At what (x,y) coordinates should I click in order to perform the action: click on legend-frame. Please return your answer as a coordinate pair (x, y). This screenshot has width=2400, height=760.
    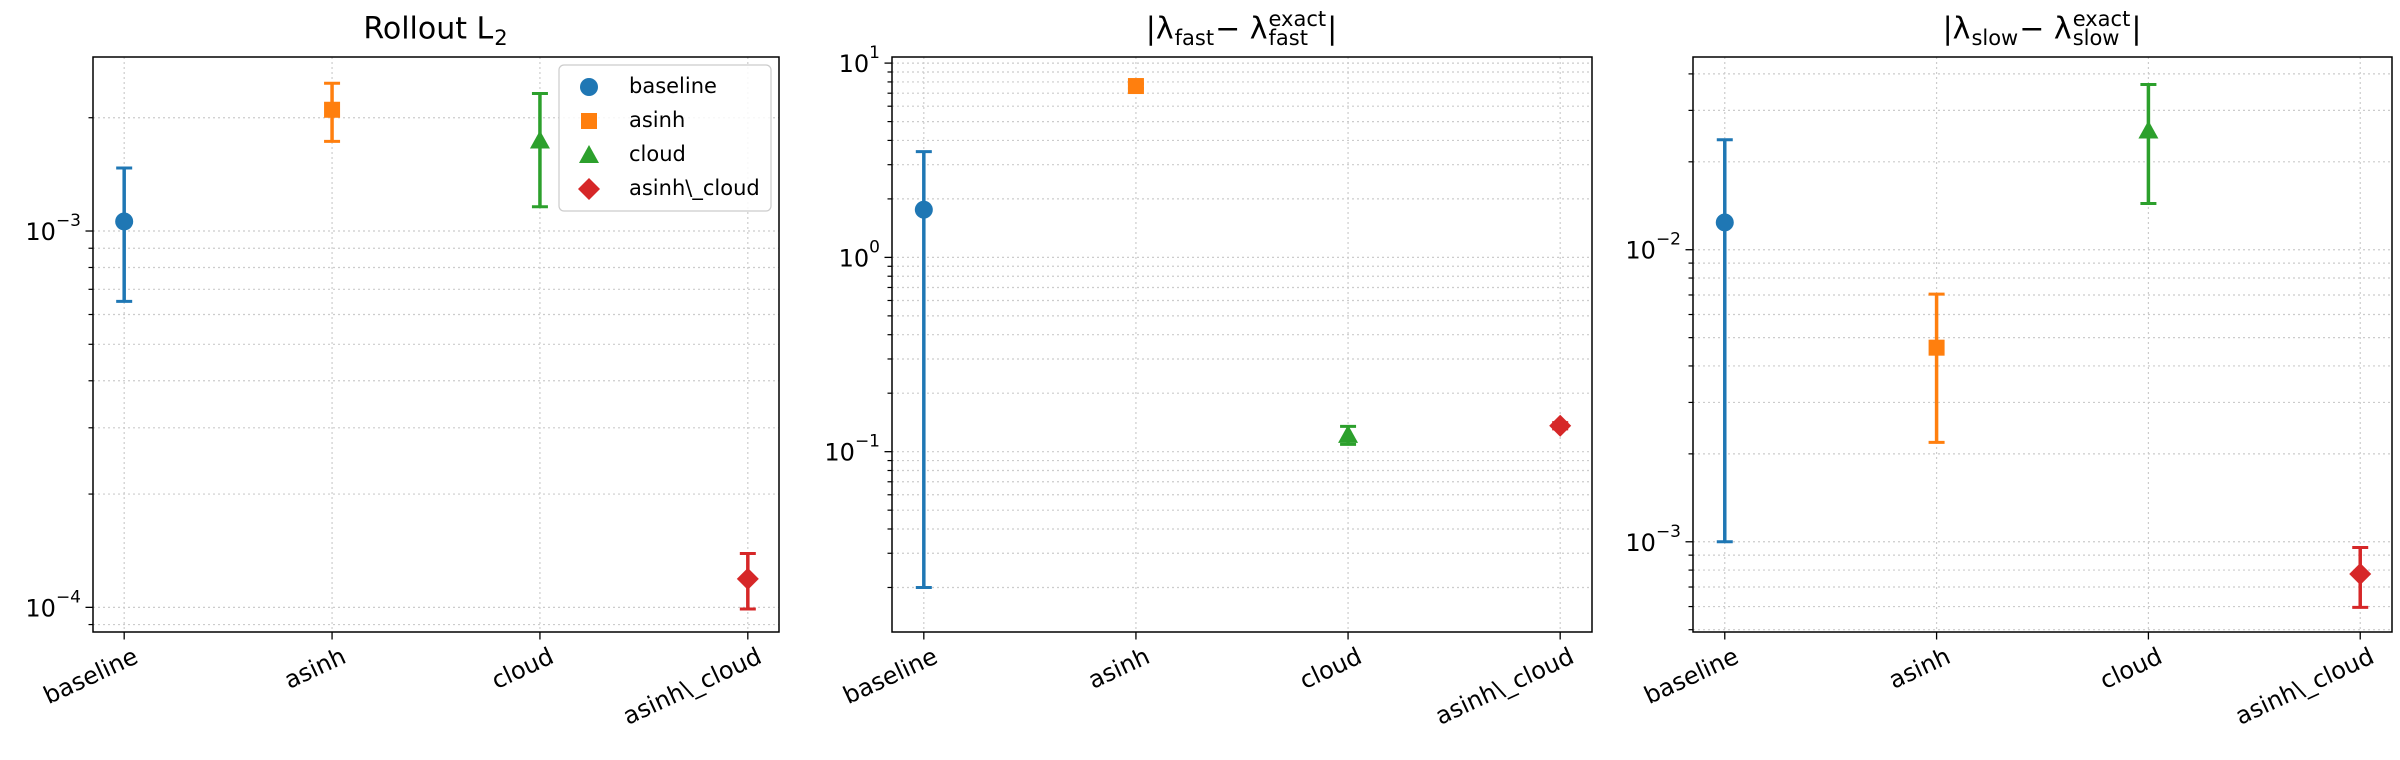
    Looking at the image, I should click on (665, 138).